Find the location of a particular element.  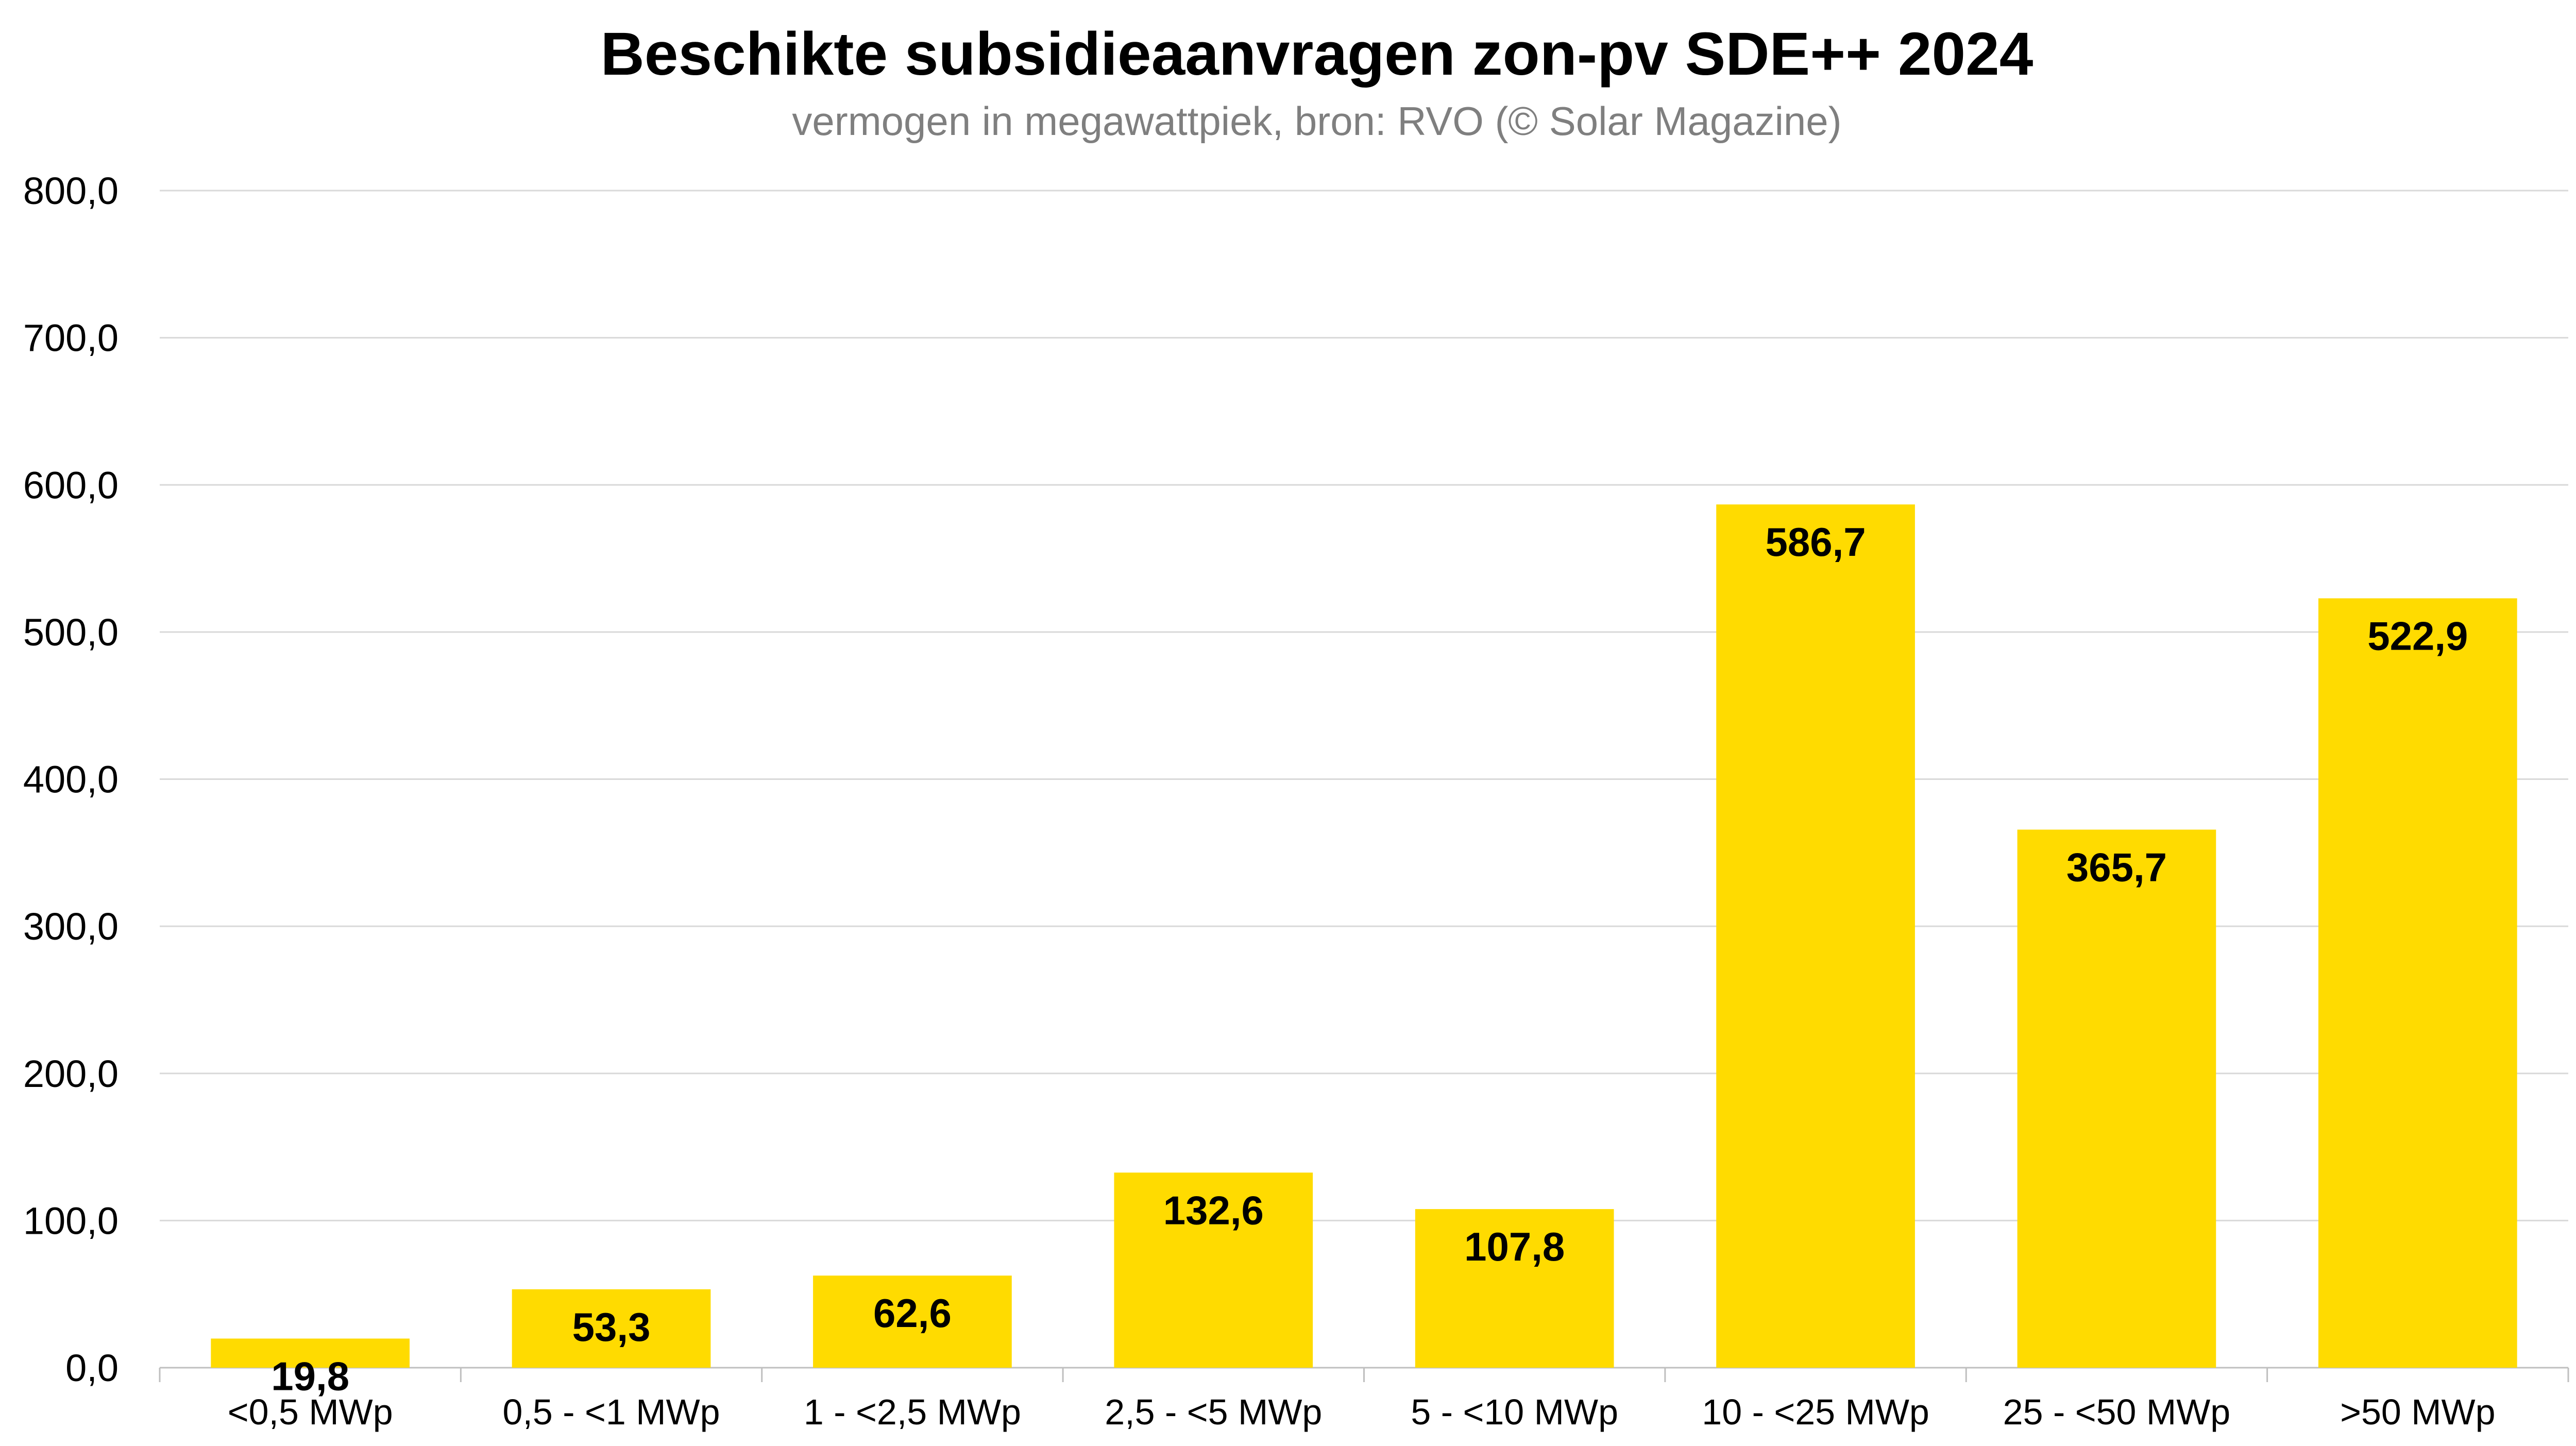

y-tick-label: 0,0 is located at coordinates (91, 1368).